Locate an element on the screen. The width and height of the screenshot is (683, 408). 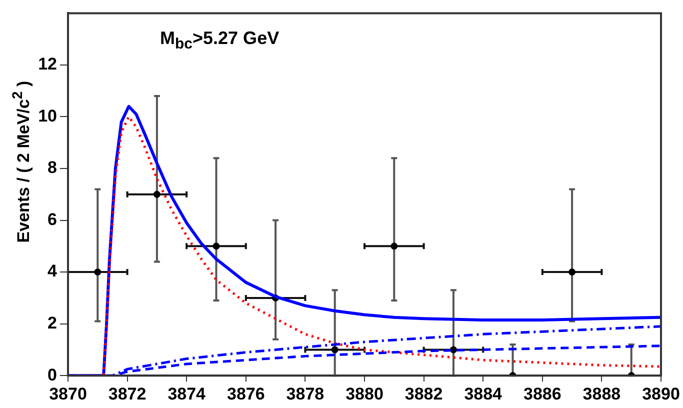
x-tick-label: 3878 is located at coordinates (305, 394).